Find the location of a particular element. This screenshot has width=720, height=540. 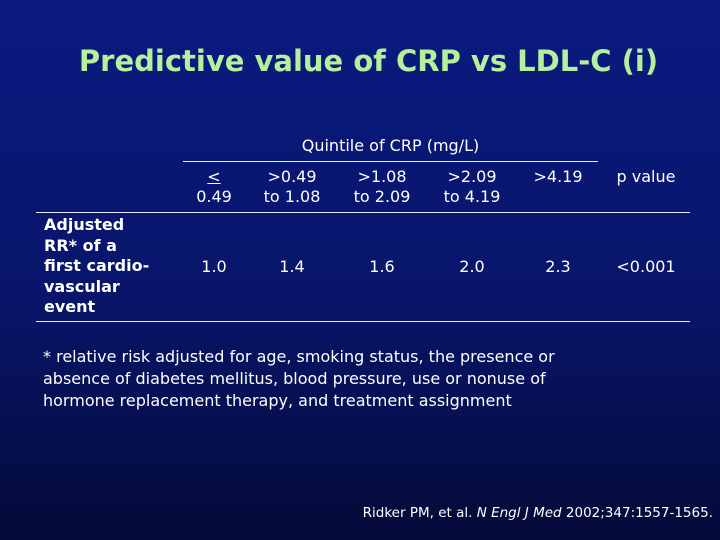

table-bottom-rule is located at coordinates (363, 321).